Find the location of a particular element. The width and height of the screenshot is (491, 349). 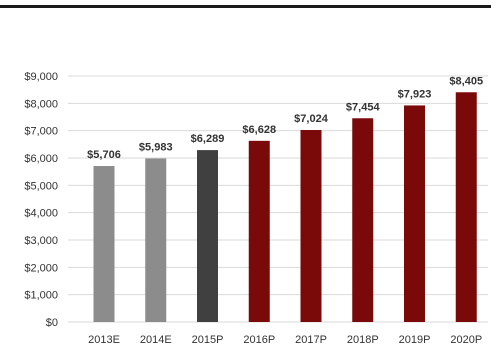

data-label: $7,454 is located at coordinates (363, 107).